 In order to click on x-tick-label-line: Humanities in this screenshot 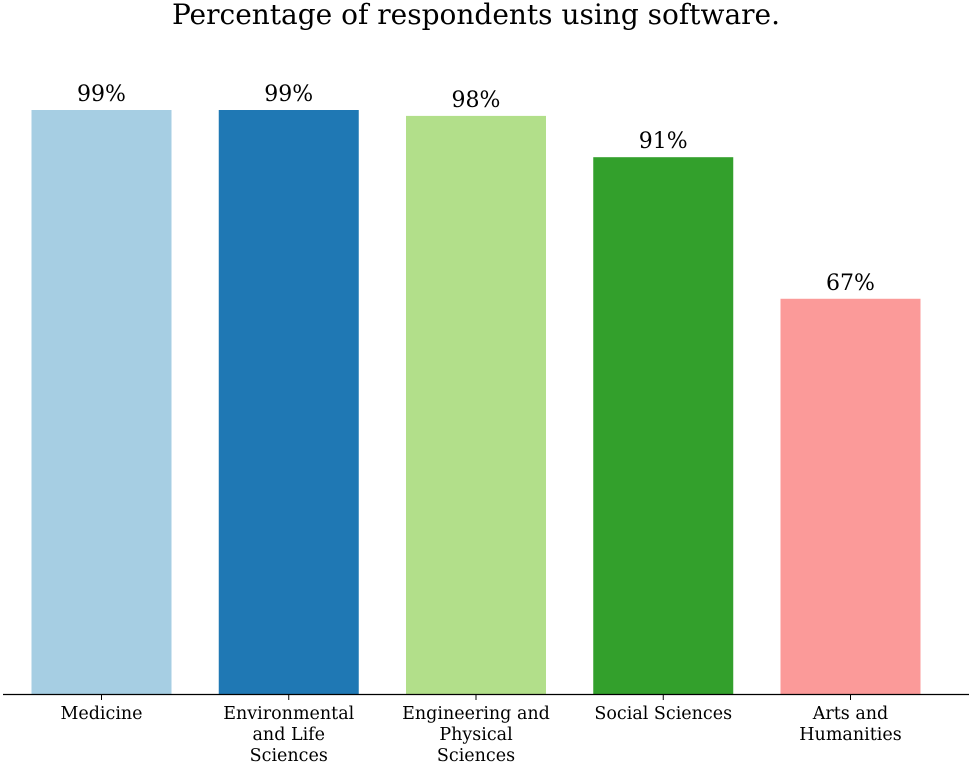, I will do `click(850, 735)`.